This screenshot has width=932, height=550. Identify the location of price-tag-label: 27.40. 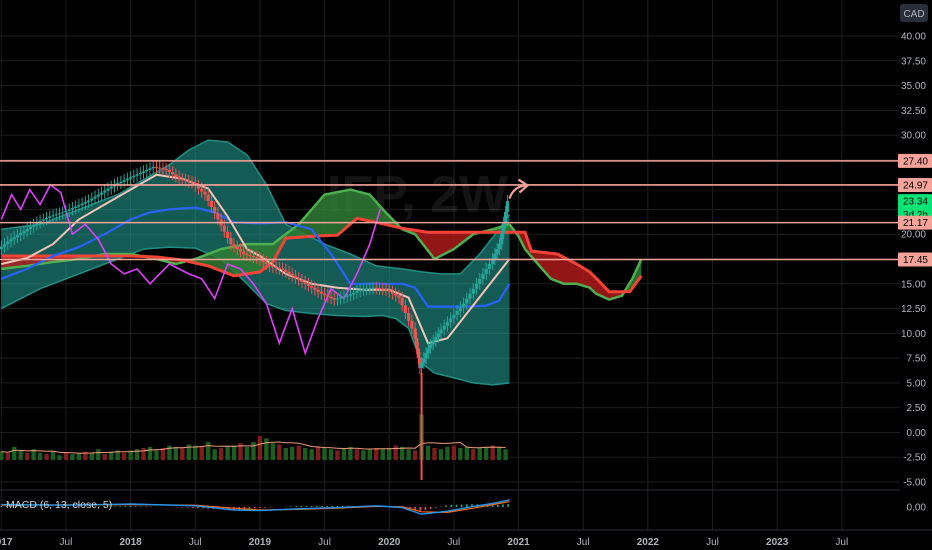
(915, 161).